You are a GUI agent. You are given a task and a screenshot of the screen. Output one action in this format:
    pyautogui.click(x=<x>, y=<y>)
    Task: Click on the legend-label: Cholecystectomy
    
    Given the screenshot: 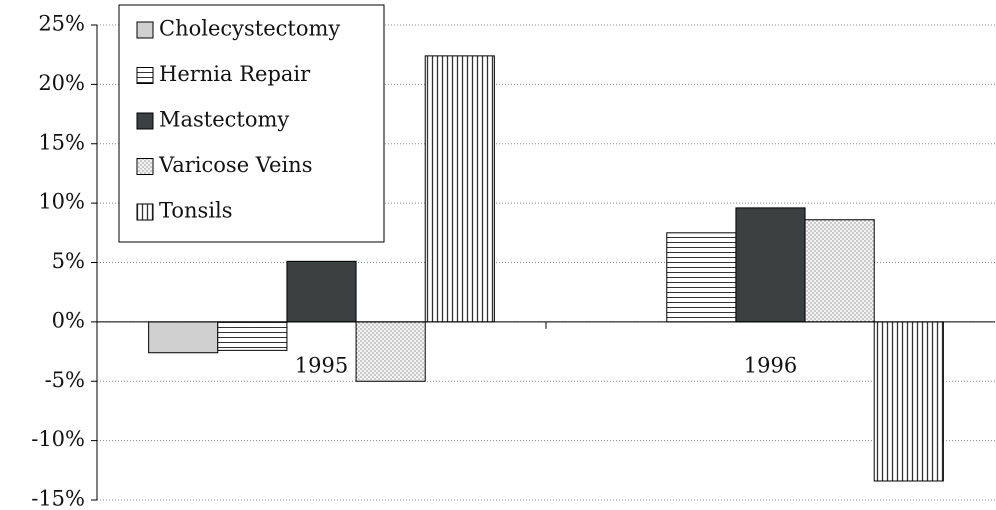 What is the action you would take?
    pyautogui.click(x=249, y=29)
    